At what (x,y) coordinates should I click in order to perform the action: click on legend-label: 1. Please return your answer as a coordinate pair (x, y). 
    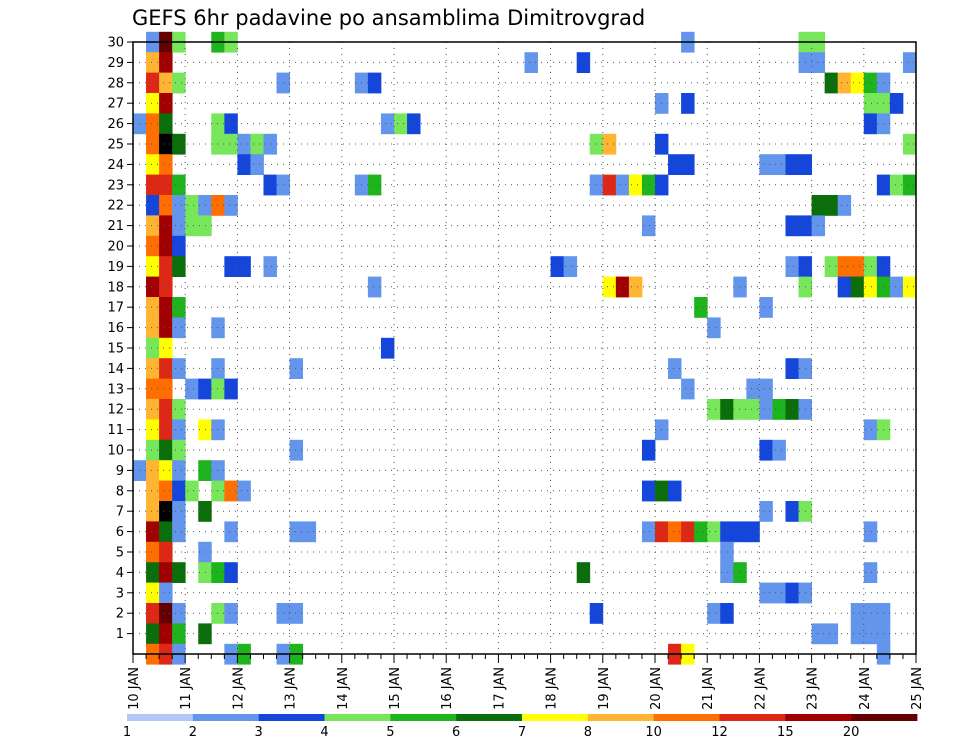
    Looking at the image, I should click on (127, 732).